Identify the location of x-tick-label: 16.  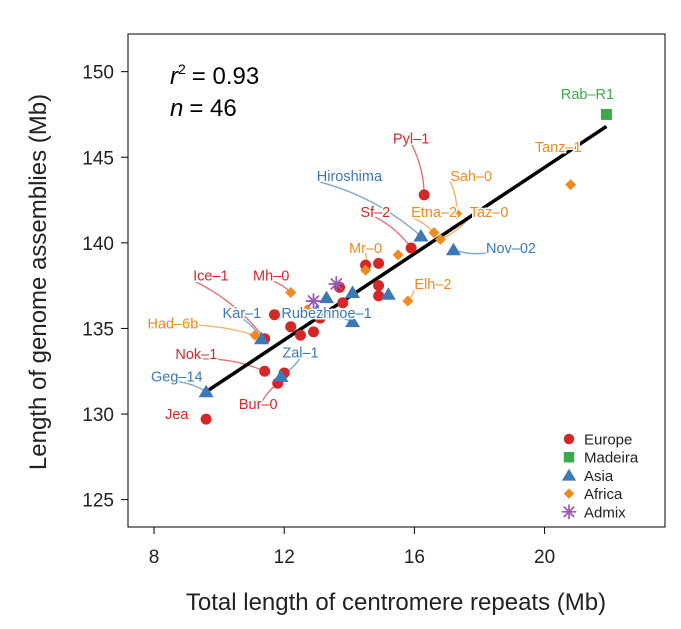
(414, 557).